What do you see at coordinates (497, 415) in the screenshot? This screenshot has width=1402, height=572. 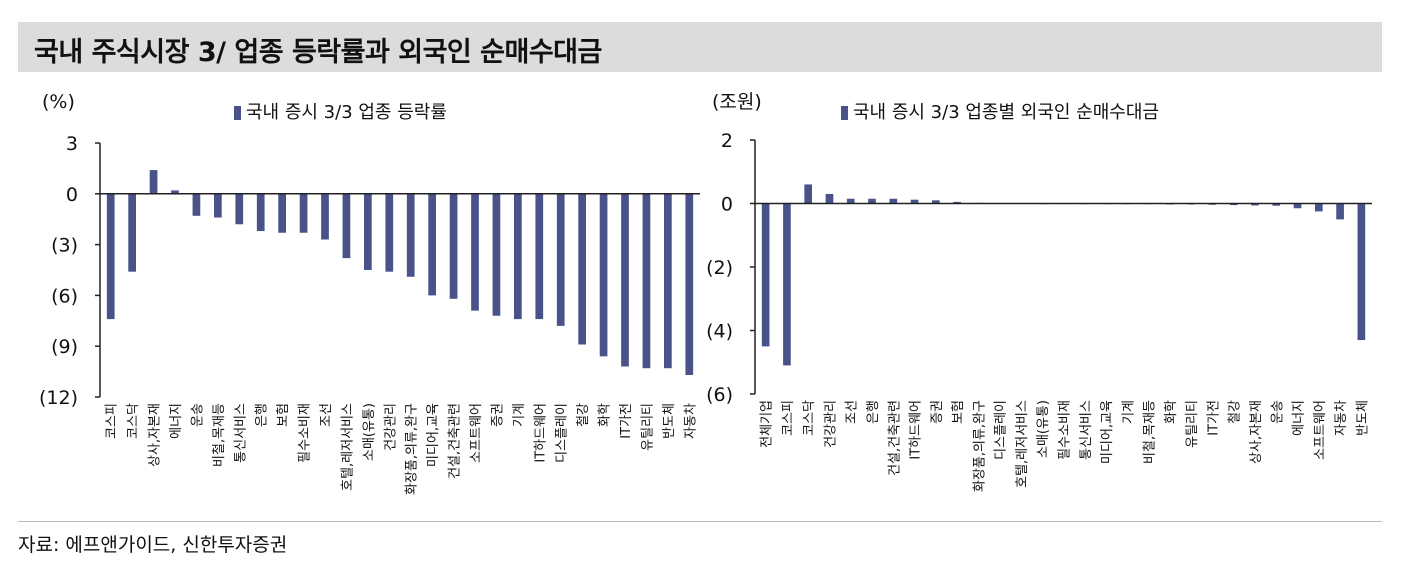 I see `c1-category-label: 증권` at bounding box center [497, 415].